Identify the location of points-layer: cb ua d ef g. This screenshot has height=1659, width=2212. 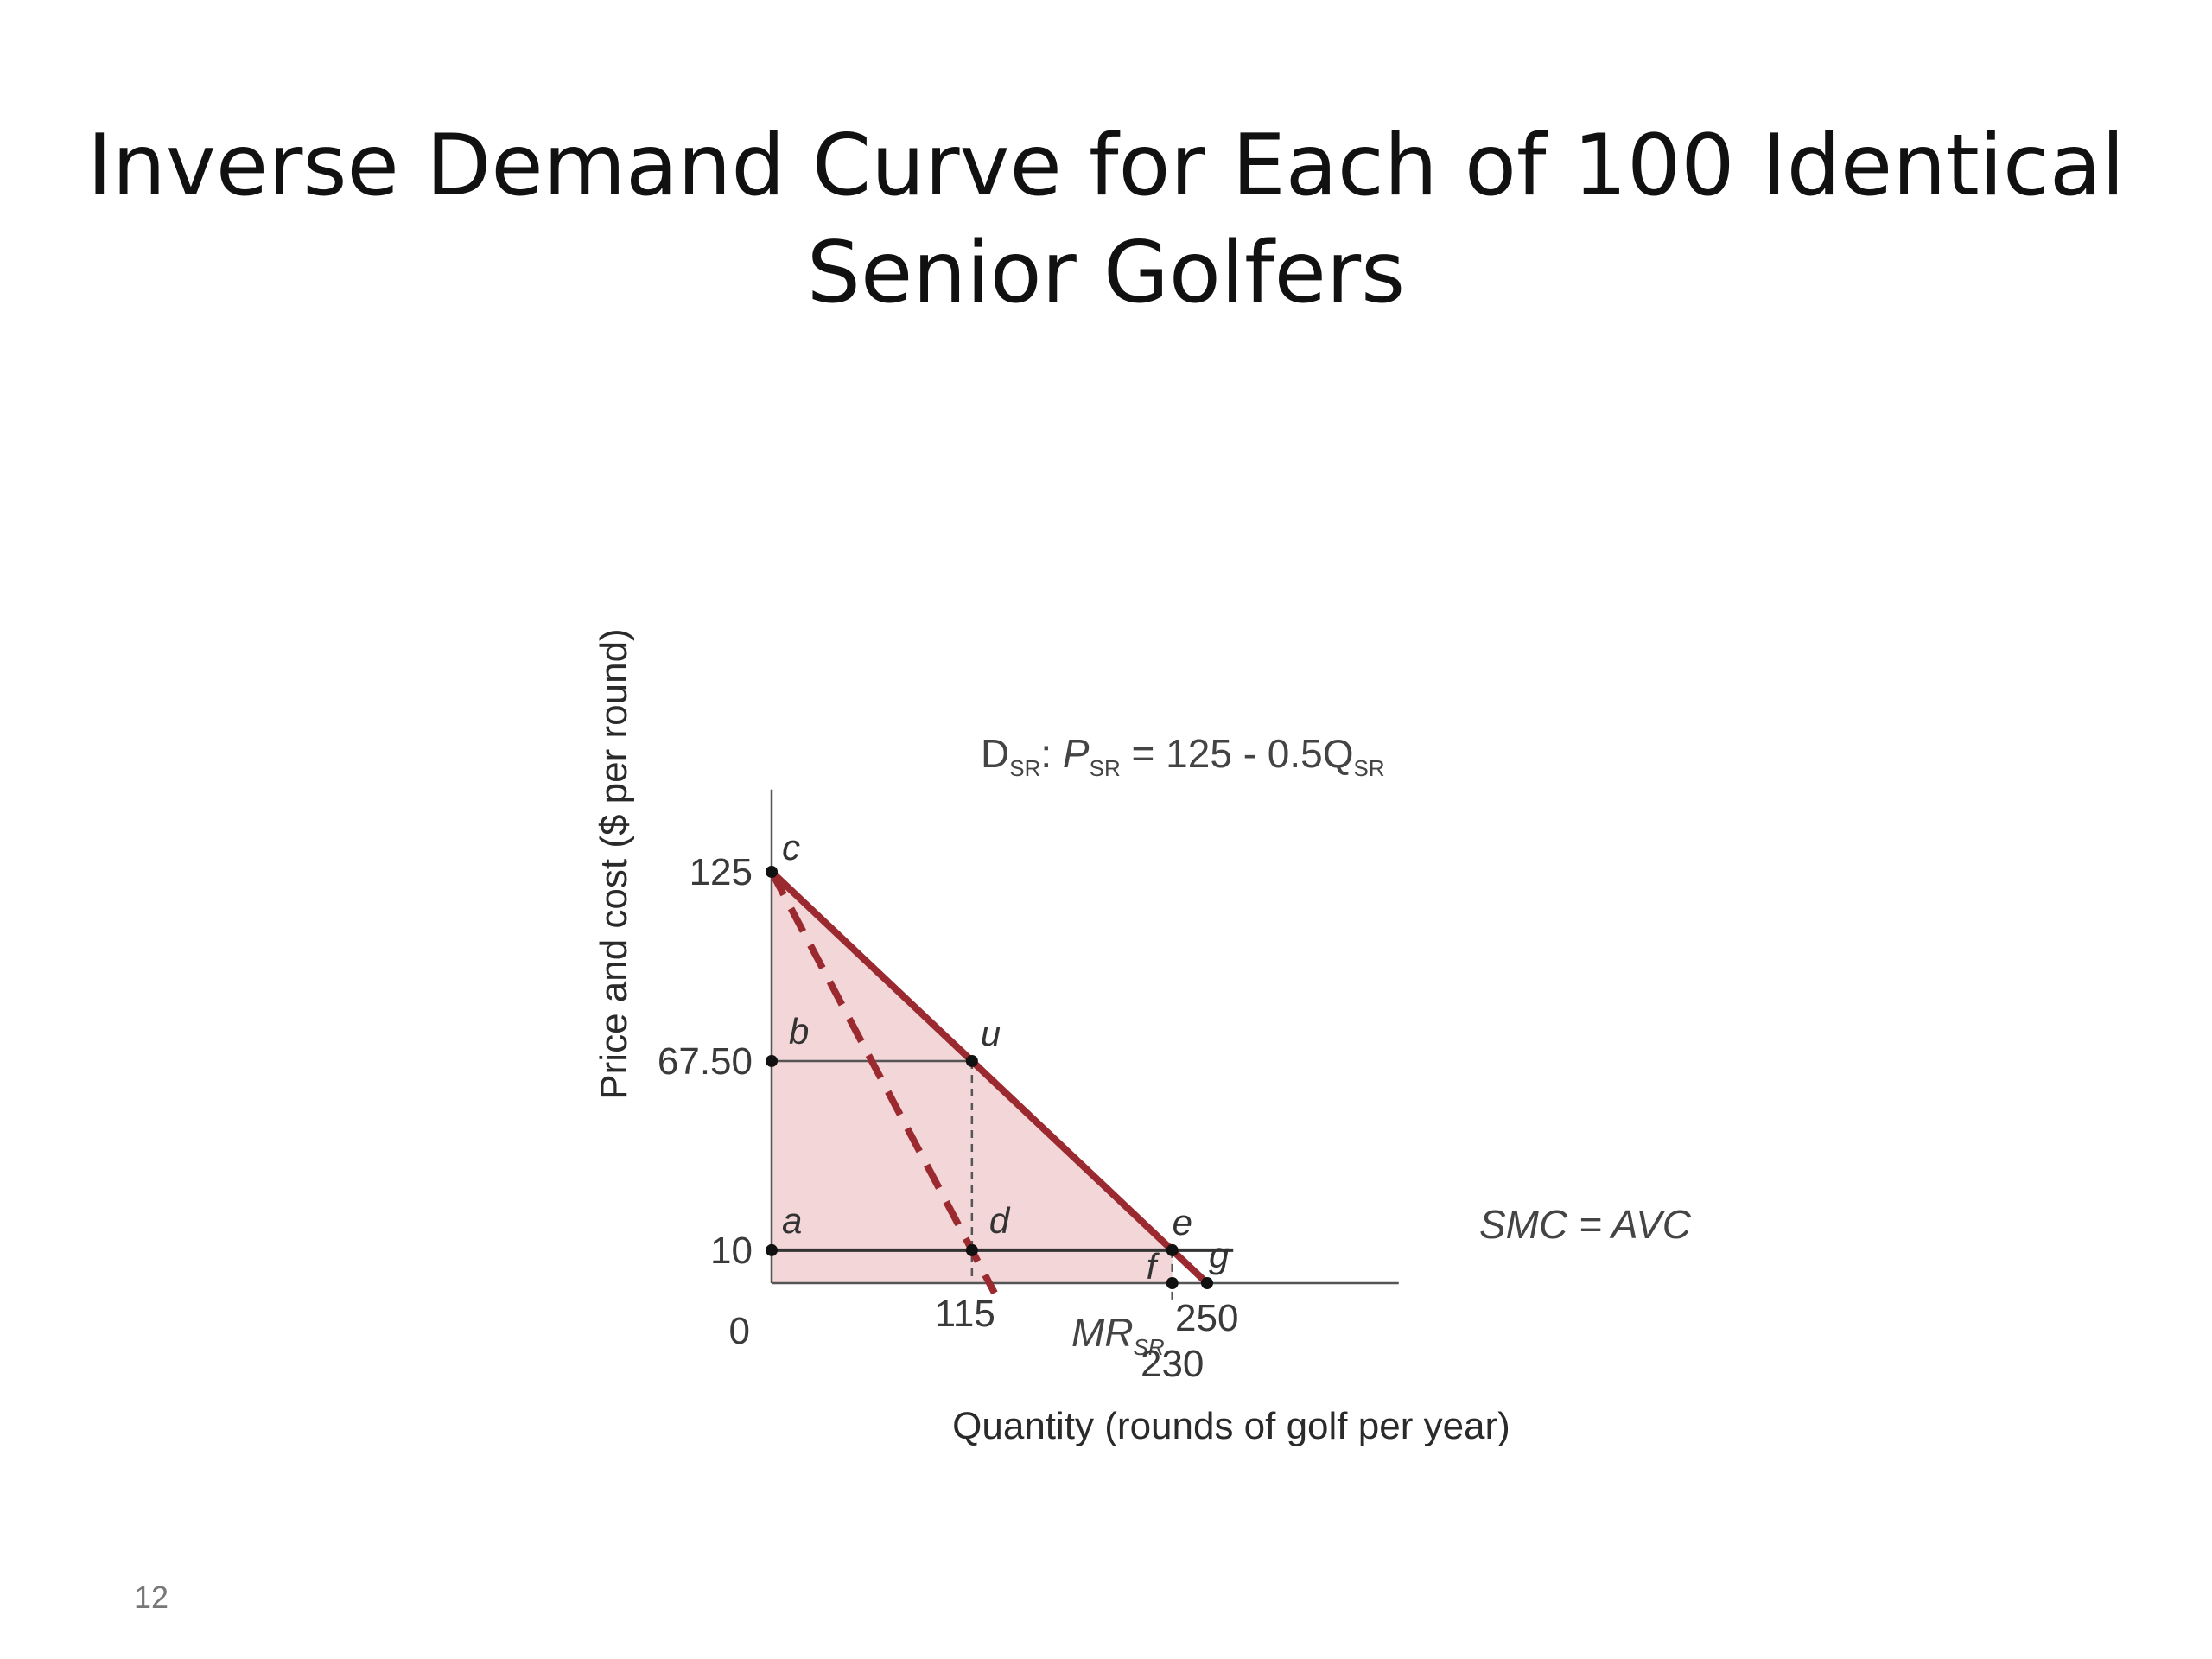
(998, 1058).